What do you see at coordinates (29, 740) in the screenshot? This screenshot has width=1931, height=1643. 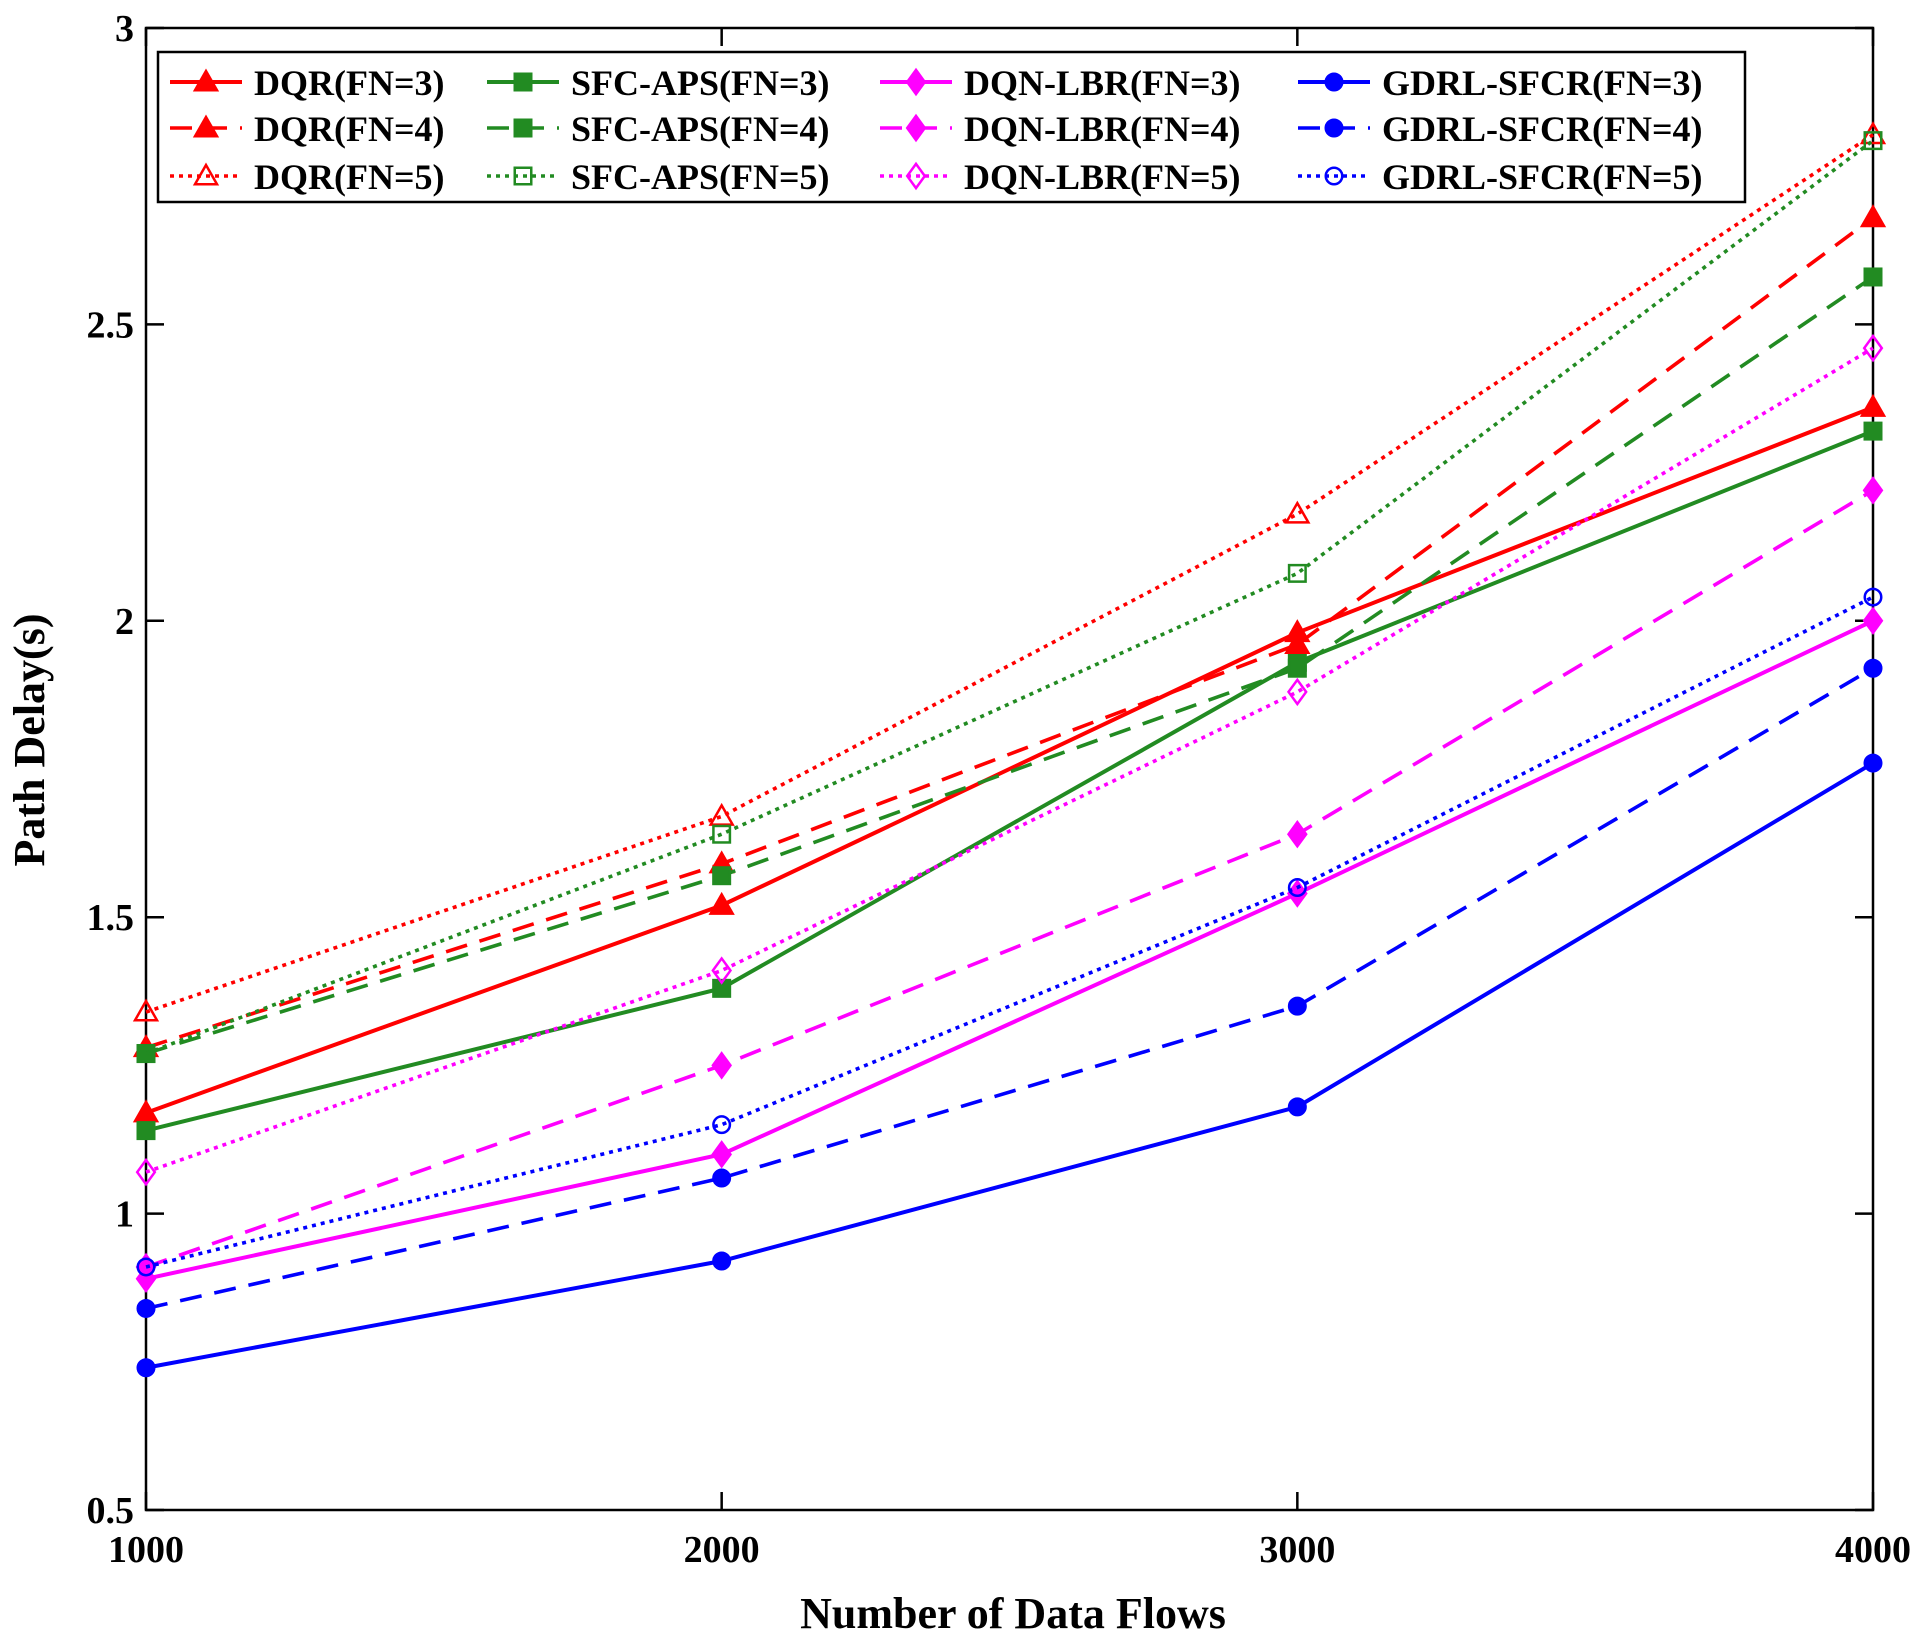 I see `y-axis-label: Path Delay(s)` at bounding box center [29, 740].